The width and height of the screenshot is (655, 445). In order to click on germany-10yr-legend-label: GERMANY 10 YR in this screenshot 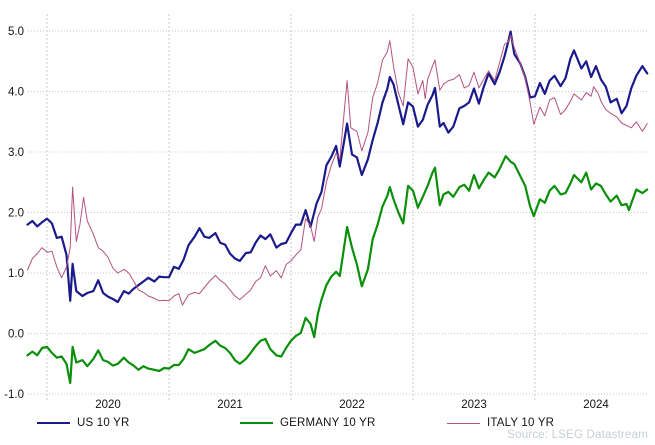, I will do `click(328, 423)`.